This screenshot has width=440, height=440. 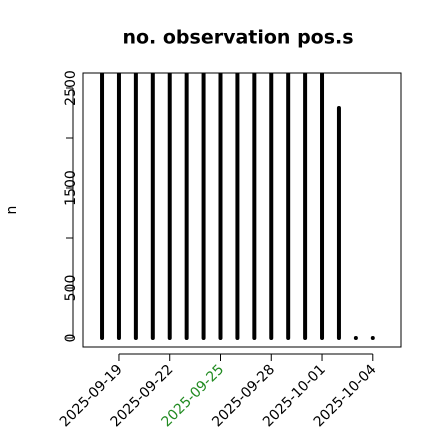 I want to click on chart-title: no. observation pos.s, so click(x=237, y=38).